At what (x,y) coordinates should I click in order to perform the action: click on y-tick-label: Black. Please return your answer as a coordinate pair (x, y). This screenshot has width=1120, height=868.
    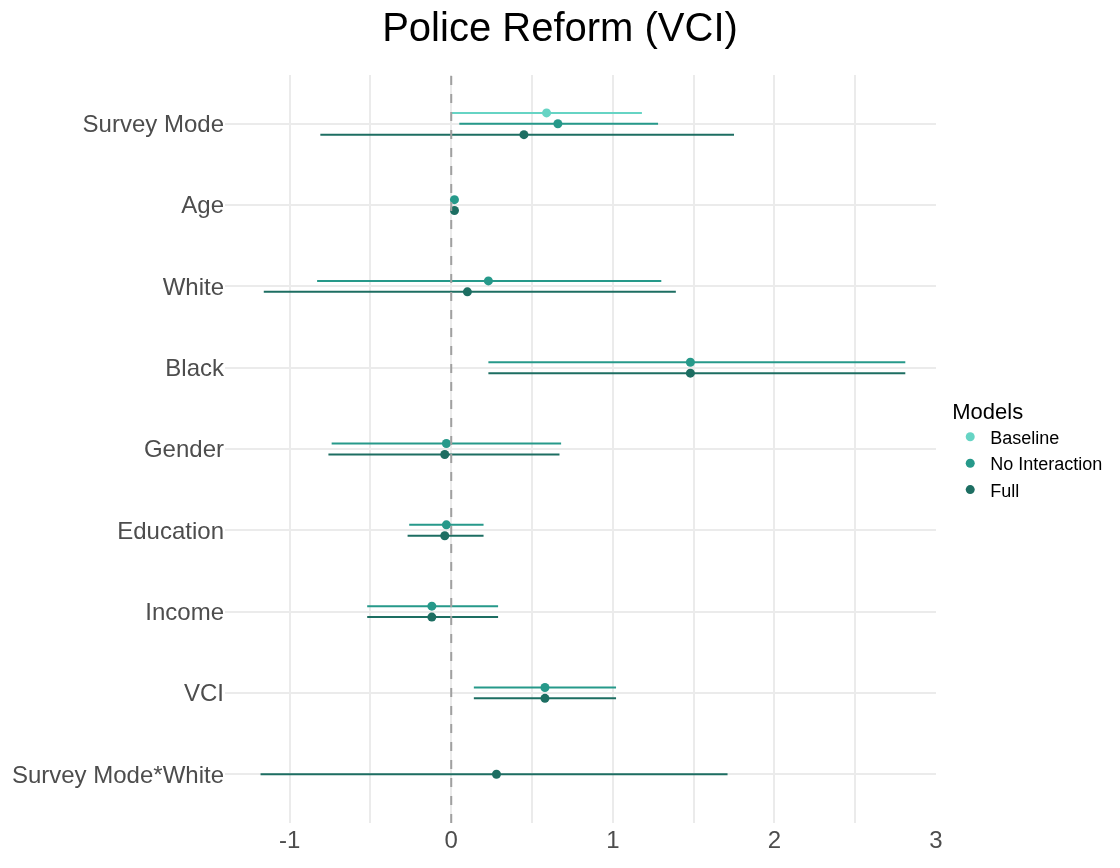
    Looking at the image, I should click on (195, 368).